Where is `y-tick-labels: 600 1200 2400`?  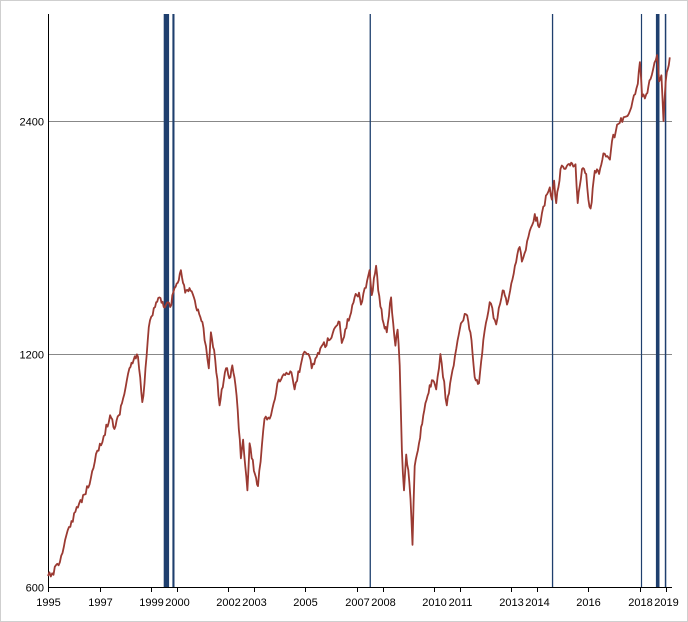 y-tick-labels: 600 1200 2400 is located at coordinates (32, 356).